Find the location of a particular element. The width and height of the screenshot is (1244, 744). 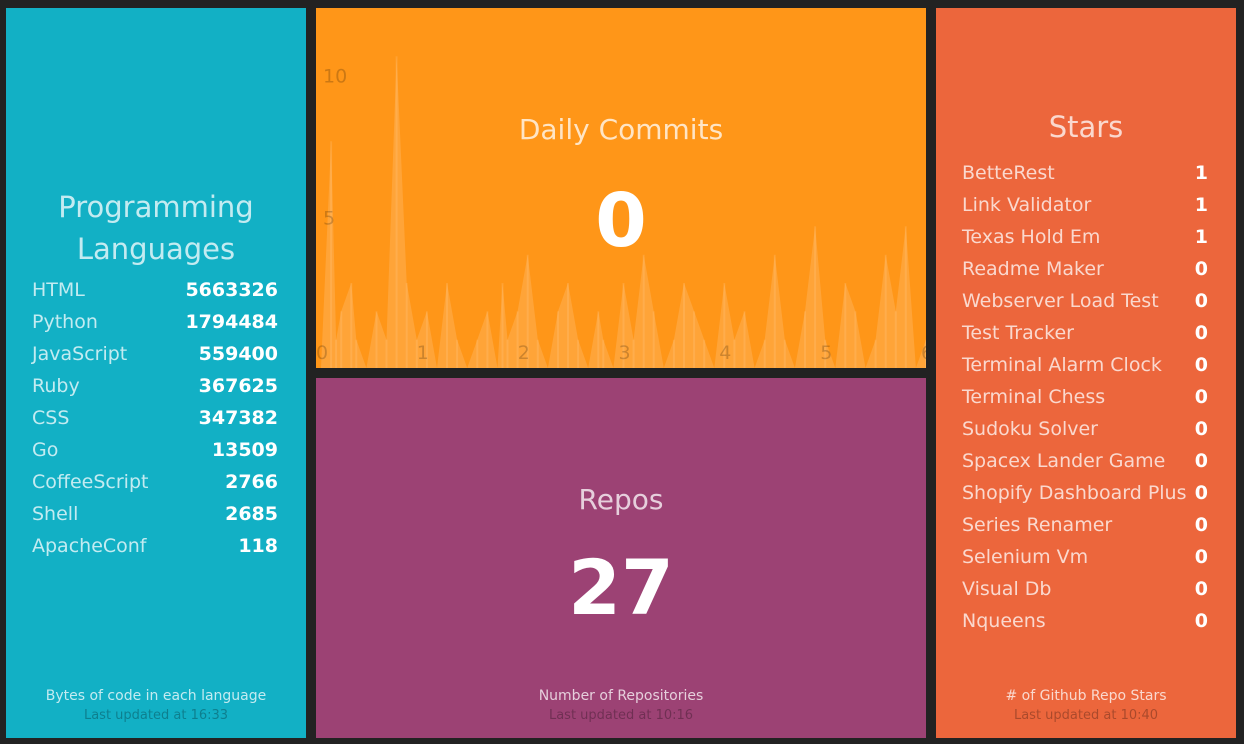

list-item-label: Selenium Vm is located at coordinates (1025, 557).